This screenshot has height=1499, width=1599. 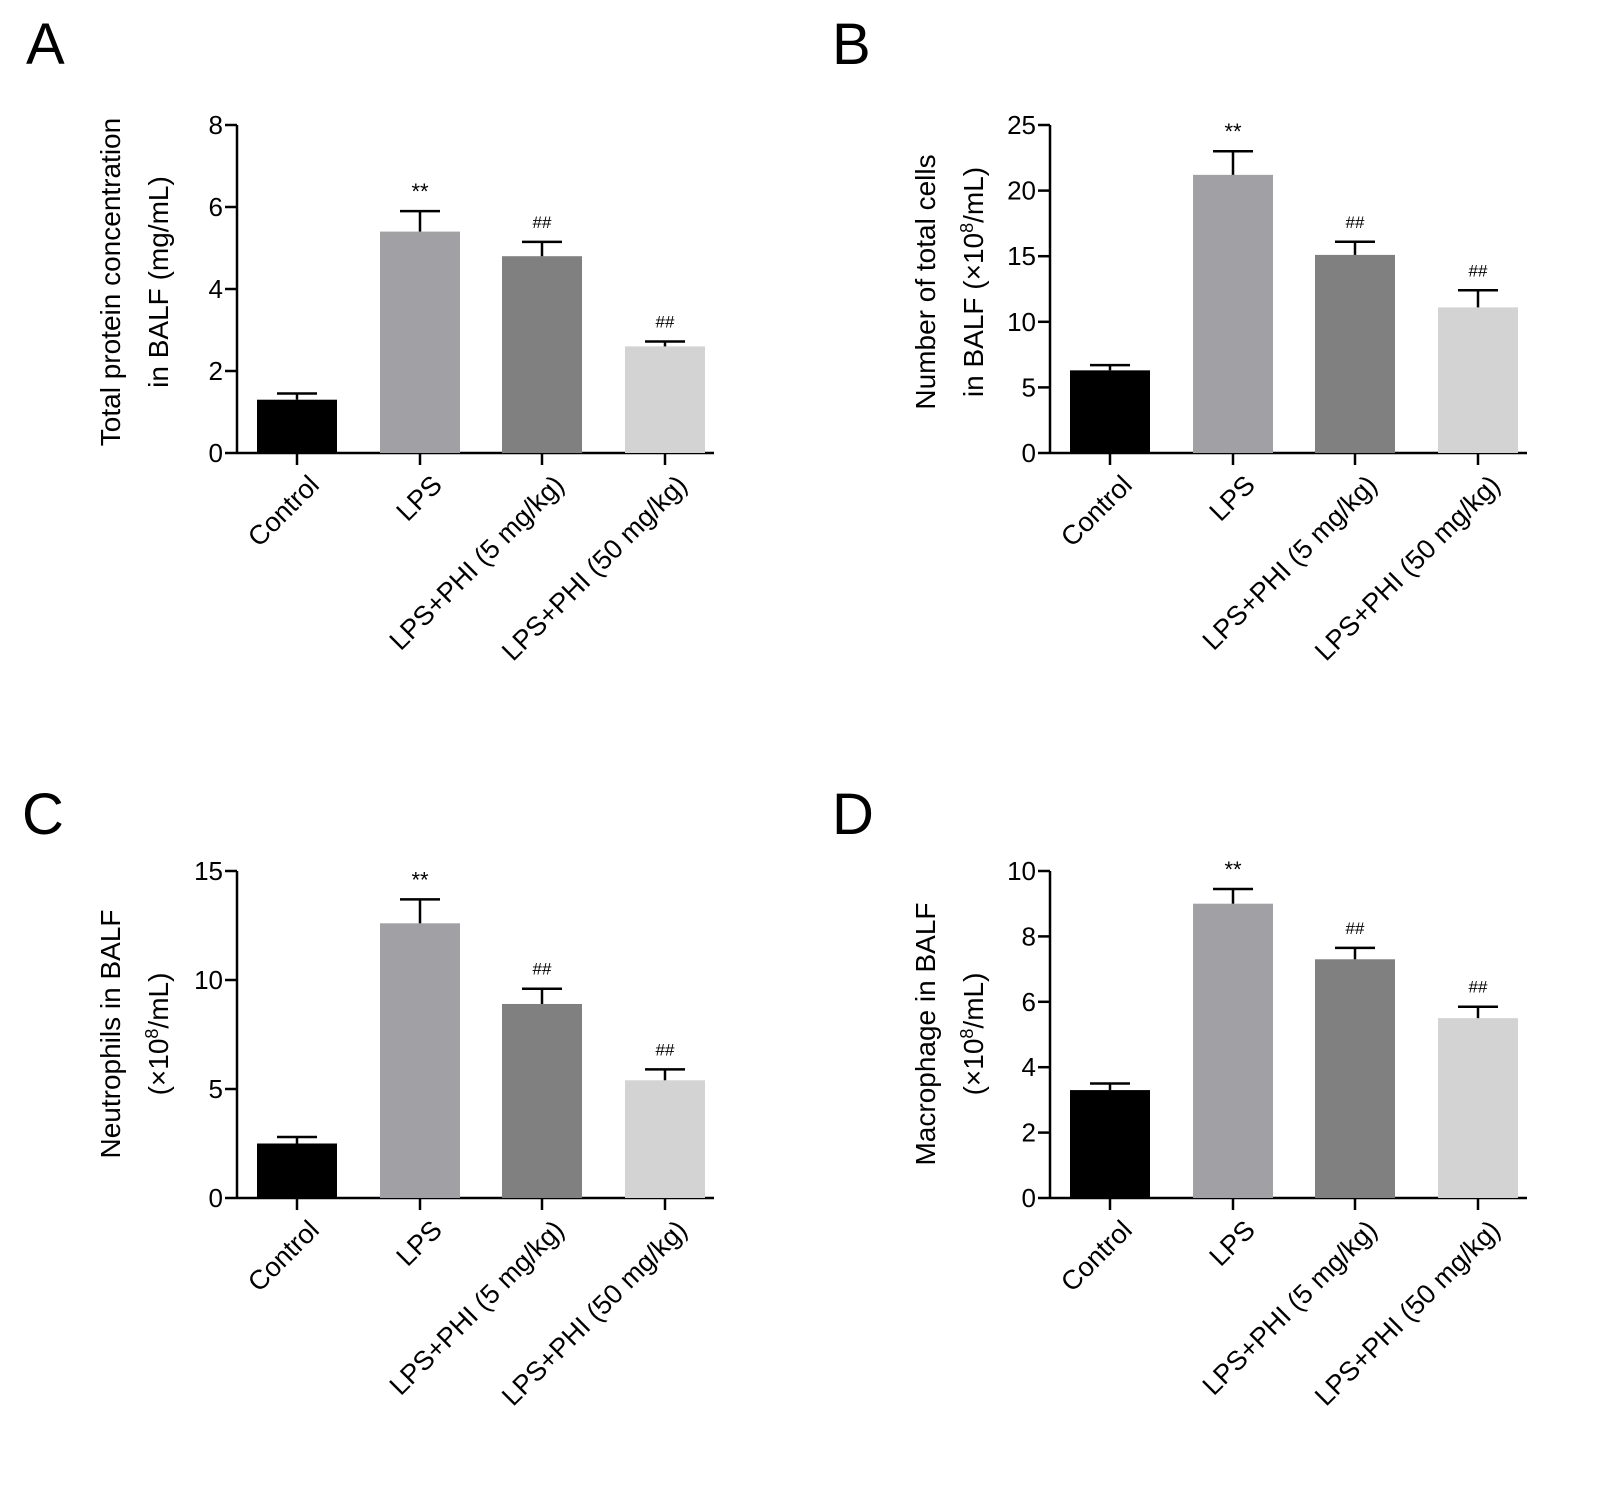 I want to click on panel-letter-a: A, so click(x=45, y=44).